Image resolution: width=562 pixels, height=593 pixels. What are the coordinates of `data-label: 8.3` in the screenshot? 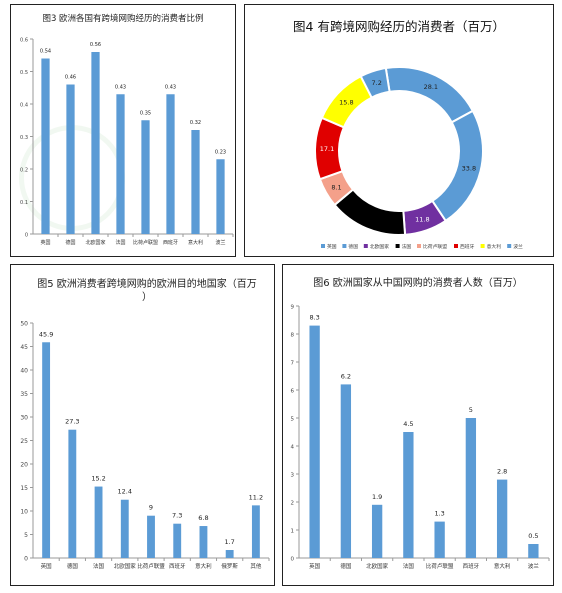 It's located at (314, 318).